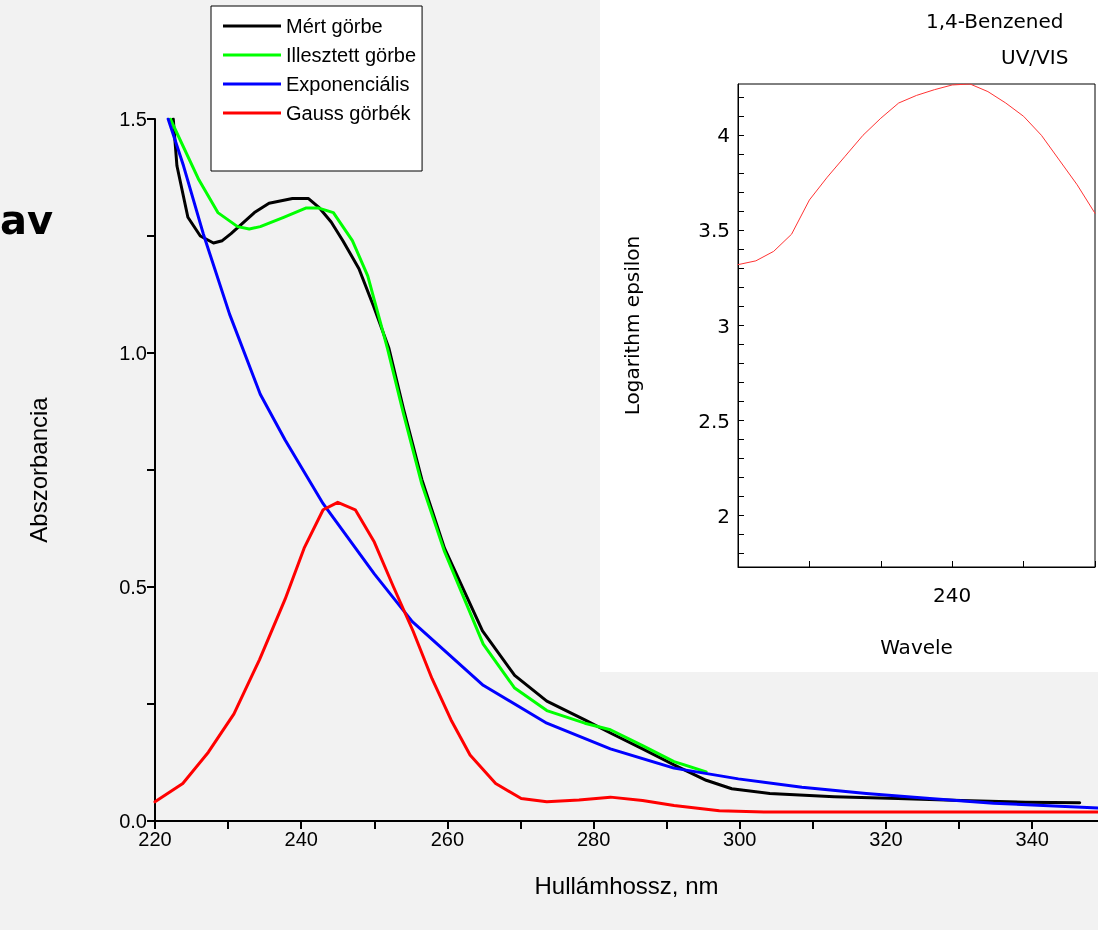 This screenshot has height=930, width=1098. What do you see at coordinates (916, 174) in the screenshot?
I see `line-series` at bounding box center [916, 174].